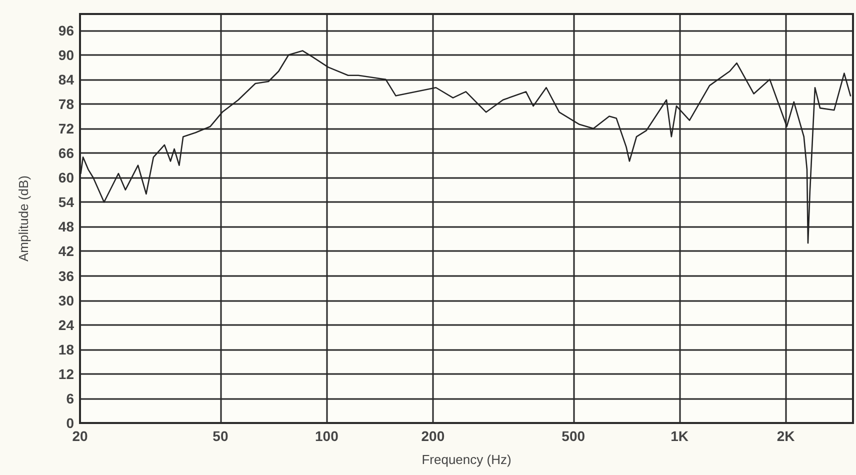 The height and width of the screenshot is (475, 856). I want to click on y-tick-label: 12, so click(66, 374).